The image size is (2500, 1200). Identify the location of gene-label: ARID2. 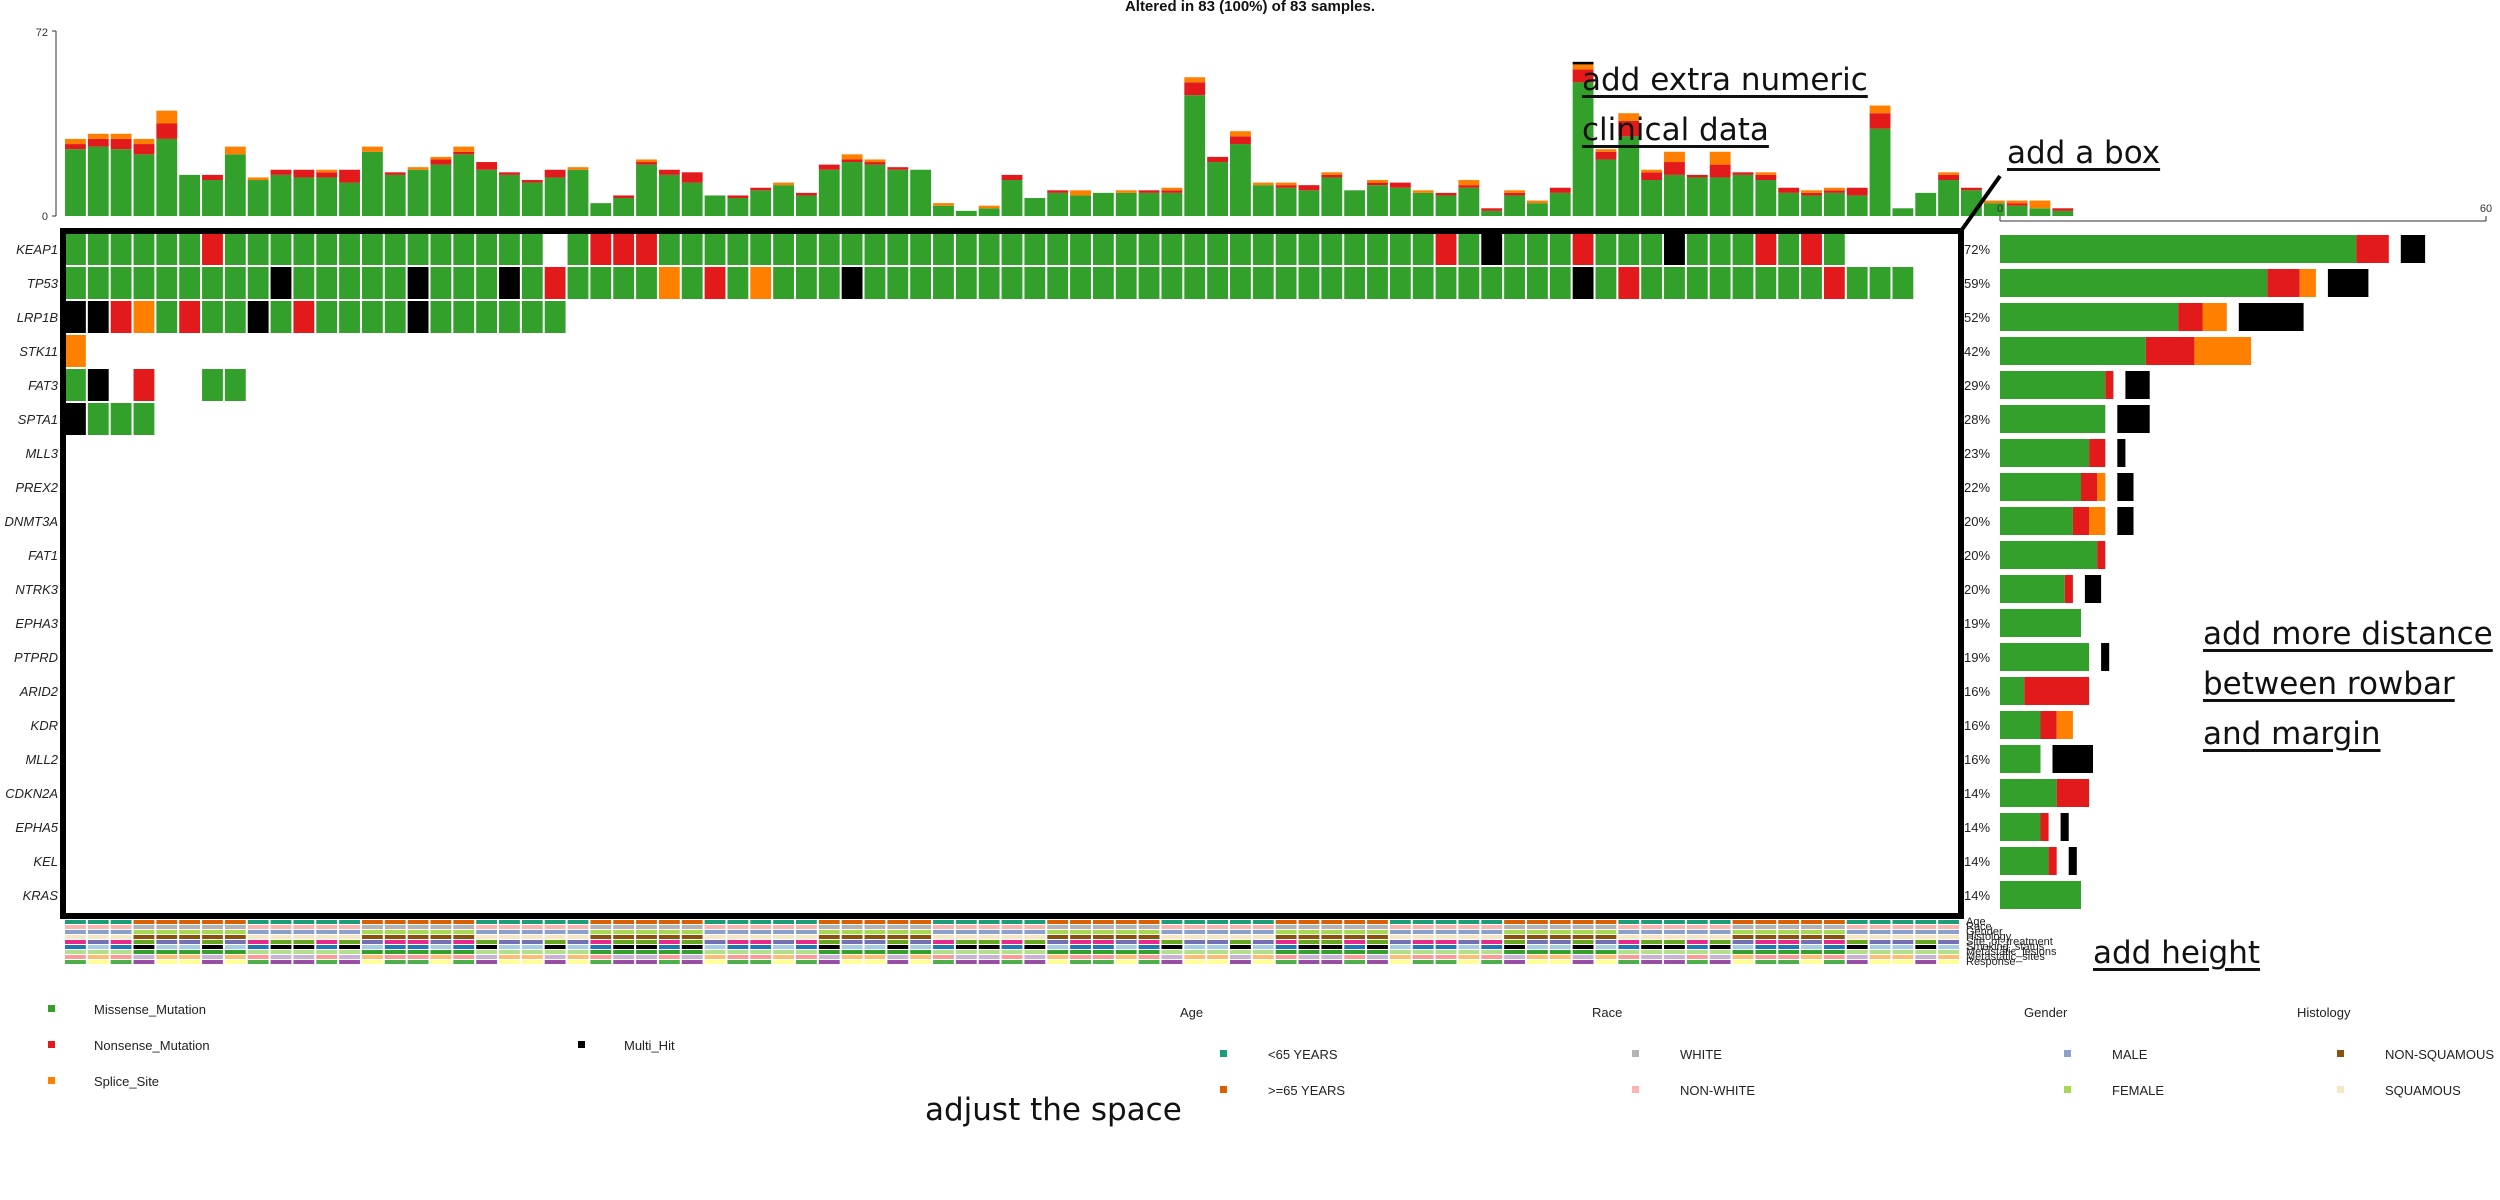
(39, 691).